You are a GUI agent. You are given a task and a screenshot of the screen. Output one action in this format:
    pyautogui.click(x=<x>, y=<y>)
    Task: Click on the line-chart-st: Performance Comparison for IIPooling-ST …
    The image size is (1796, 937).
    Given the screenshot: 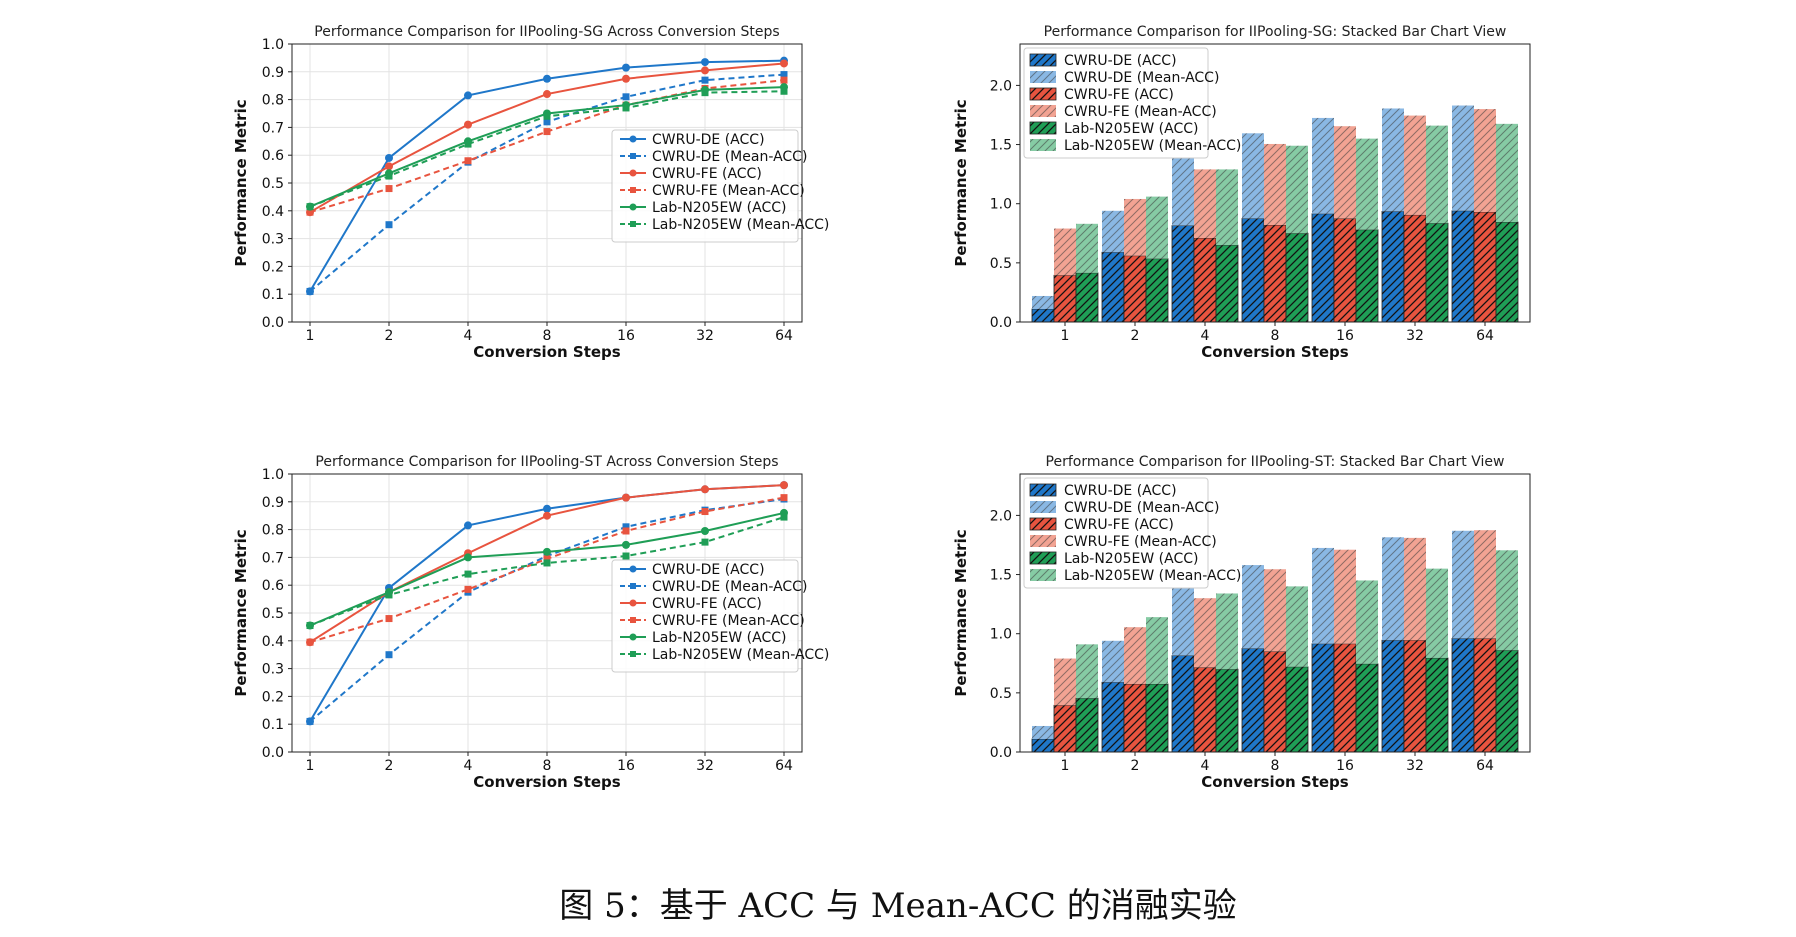 What is the action you would take?
    pyautogui.click(x=530, y=622)
    